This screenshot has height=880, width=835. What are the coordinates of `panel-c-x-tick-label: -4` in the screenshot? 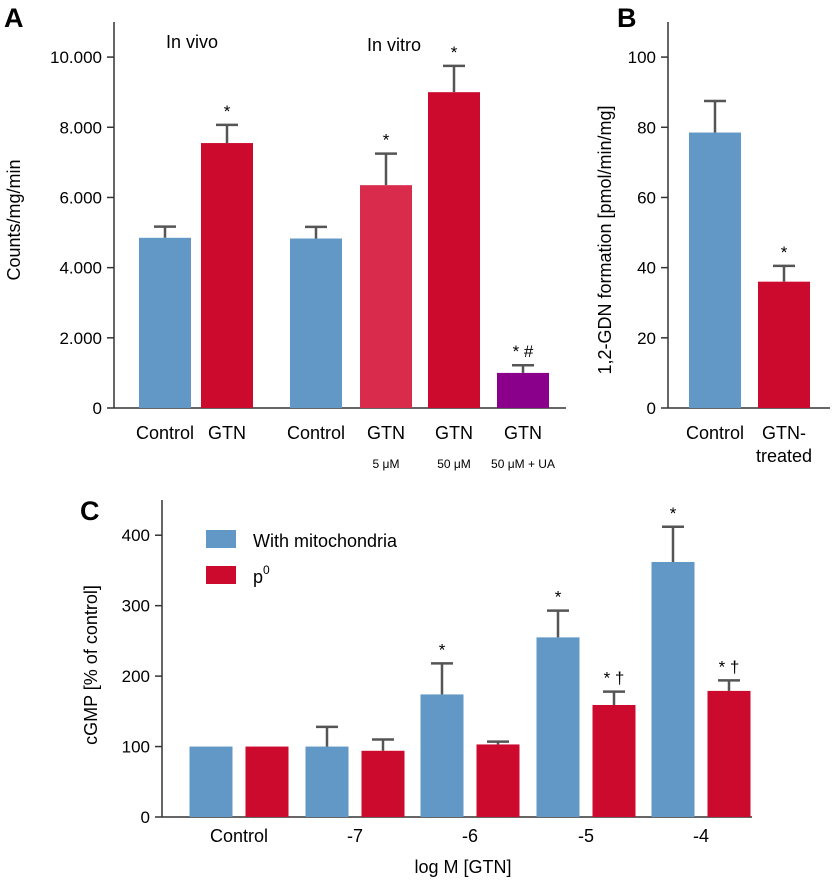 It's located at (701, 836).